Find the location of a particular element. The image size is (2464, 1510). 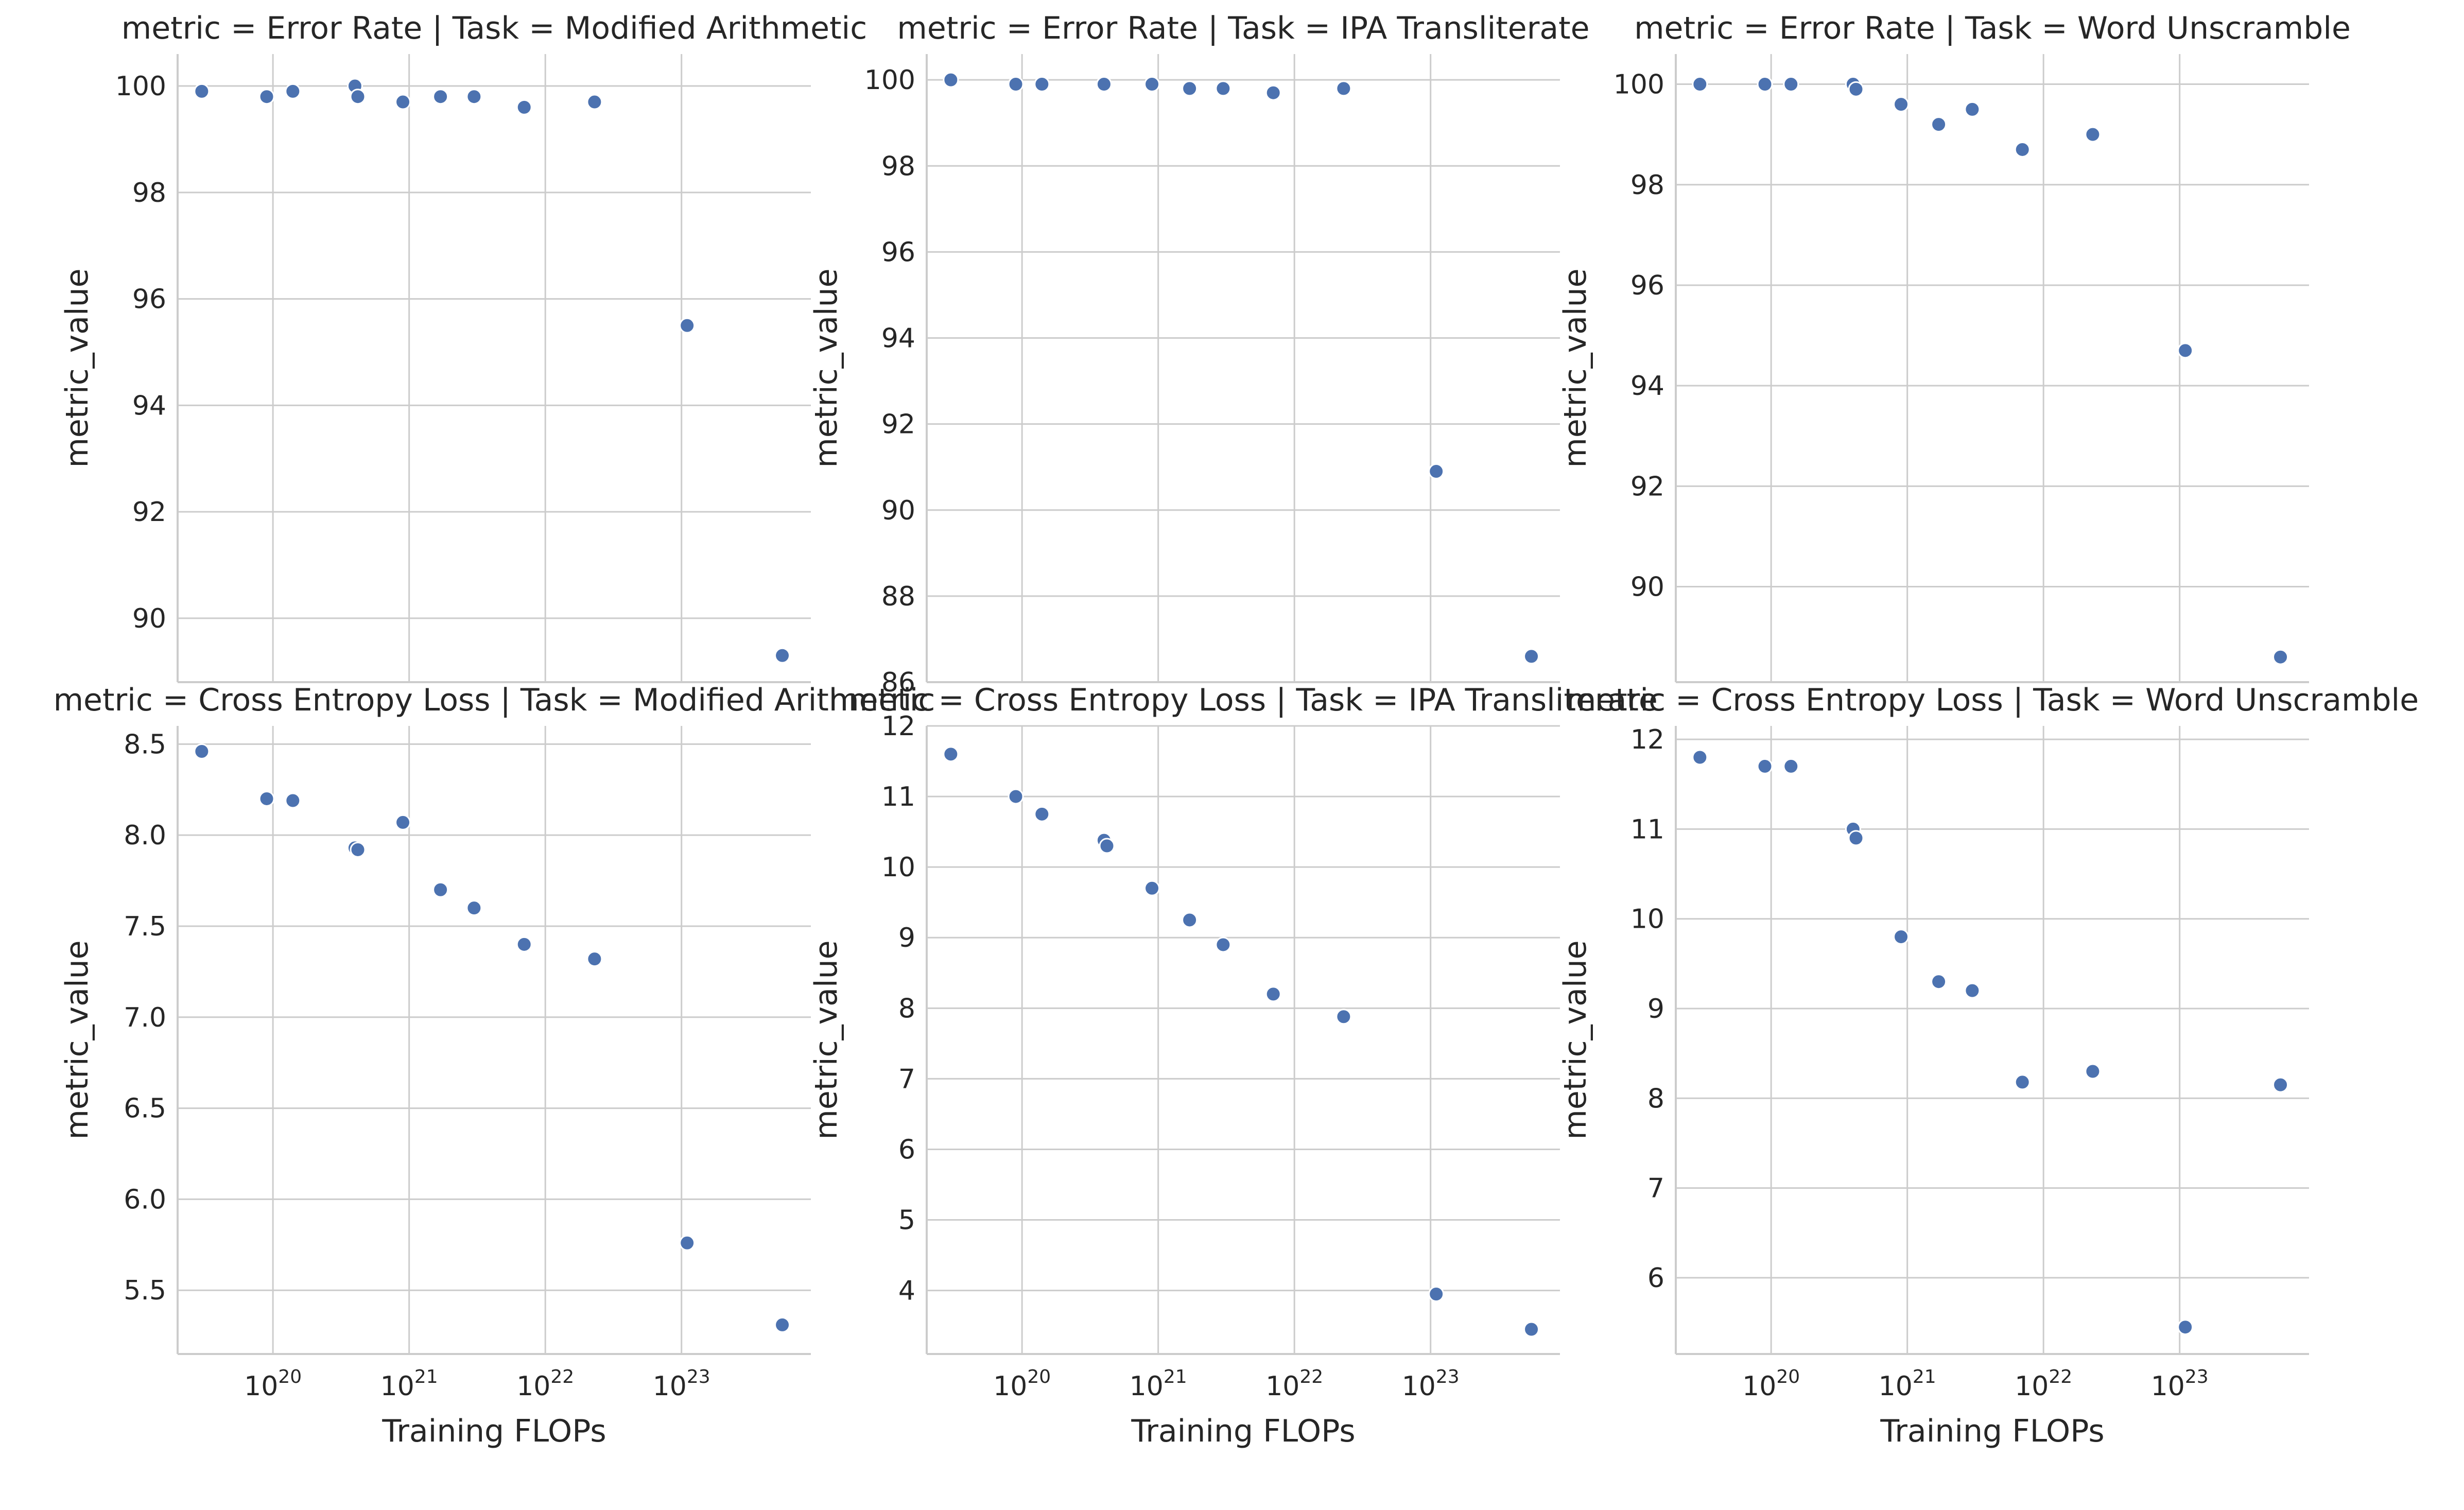

y-tick-label: 10 is located at coordinates (1647, 919).